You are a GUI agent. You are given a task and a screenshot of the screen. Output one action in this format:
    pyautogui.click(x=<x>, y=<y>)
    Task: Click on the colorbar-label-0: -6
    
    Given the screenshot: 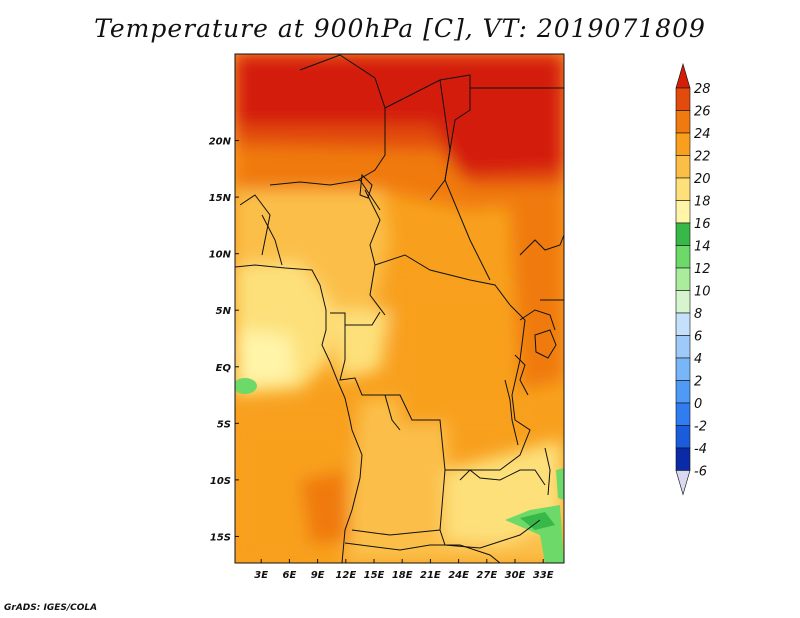 What is the action you would take?
    pyautogui.click(x=700, y=472)
    